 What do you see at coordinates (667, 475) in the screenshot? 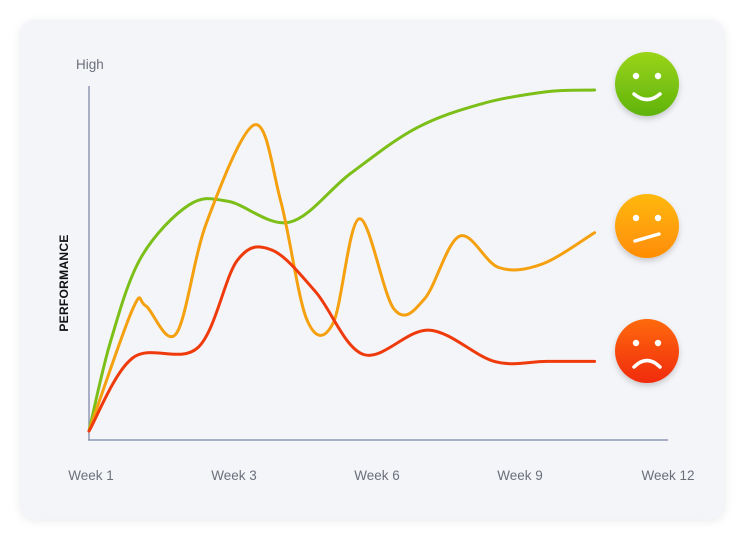
I see `x-tick-label: Week 12` at bounding box center [667, 475].